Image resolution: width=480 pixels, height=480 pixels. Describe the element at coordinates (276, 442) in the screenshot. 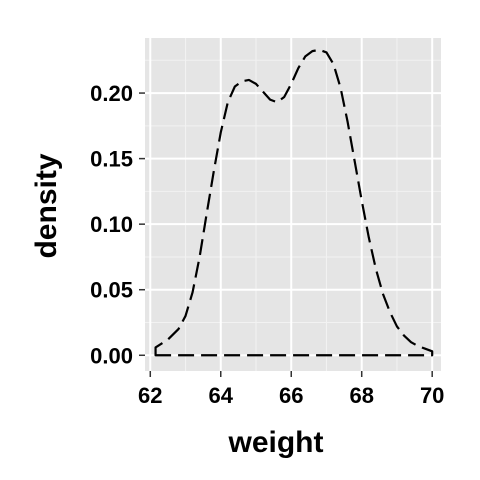

I see `x-axis-title: weight` at that location.